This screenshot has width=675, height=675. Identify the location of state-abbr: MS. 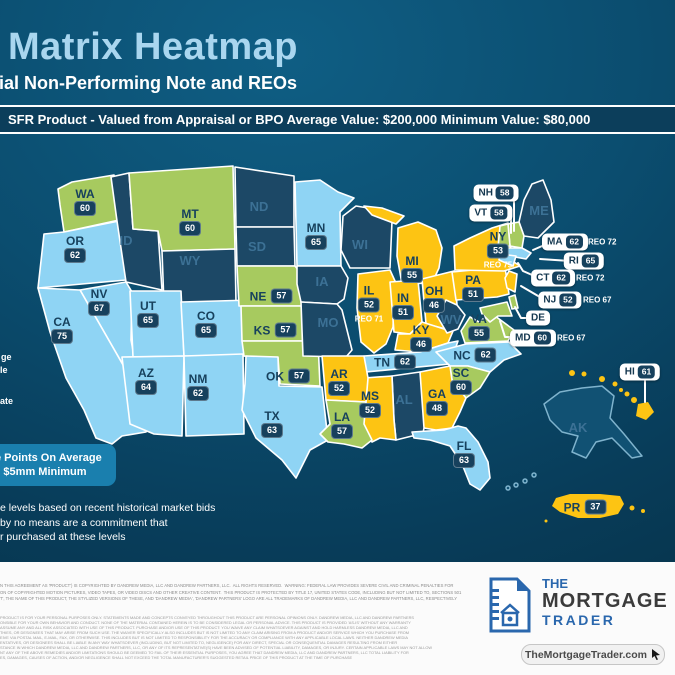
(369, 396).